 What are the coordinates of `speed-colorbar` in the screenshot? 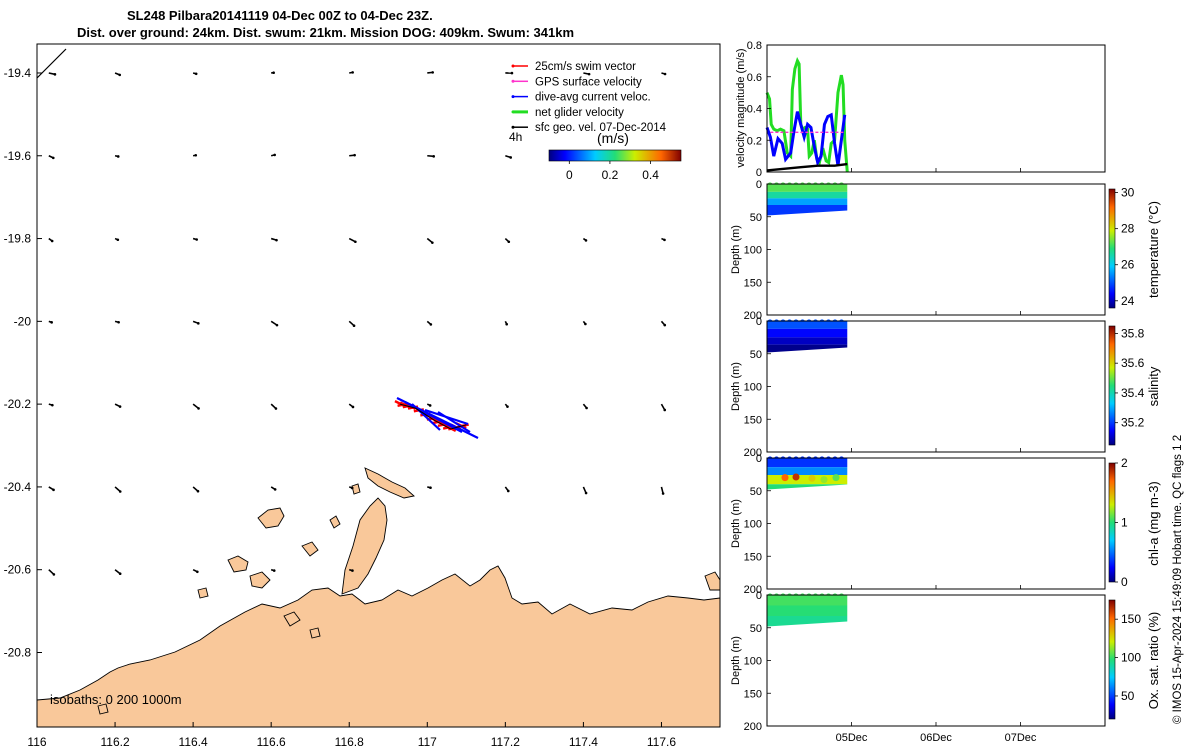 It's located at (615, 155).